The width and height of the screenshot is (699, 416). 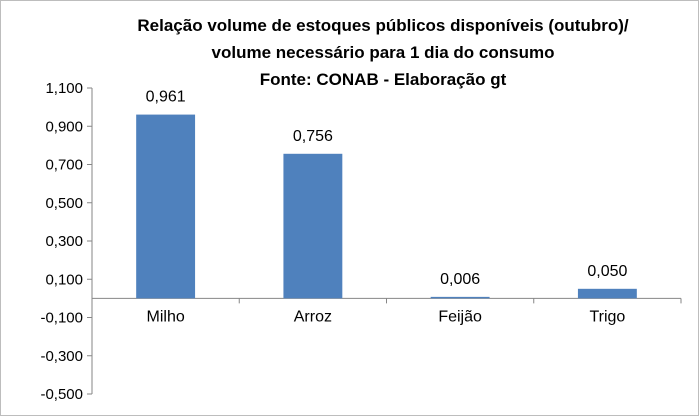 I want to click on bar-arroz, so click(x=313, y=226).